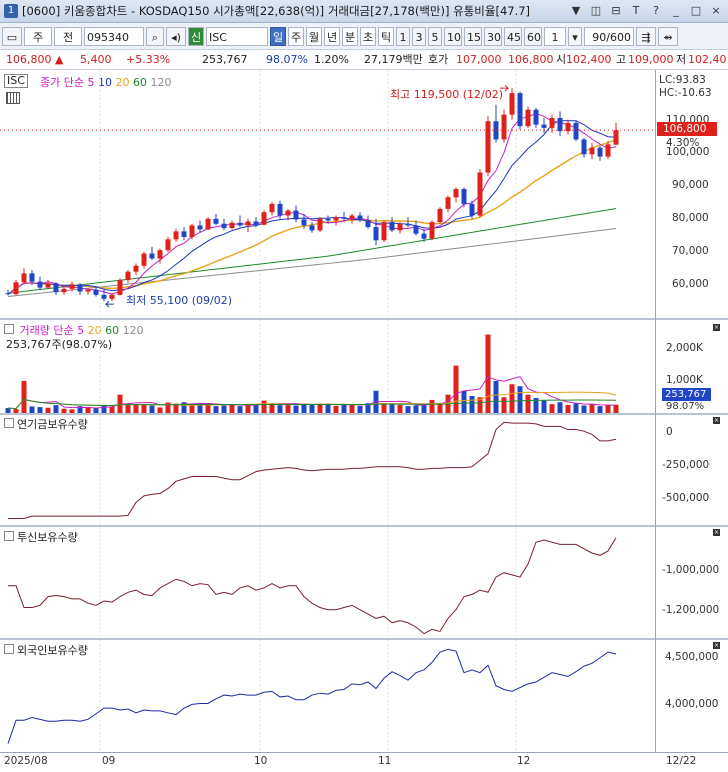  I want to click on minute-15: 15, so click(473, 36).